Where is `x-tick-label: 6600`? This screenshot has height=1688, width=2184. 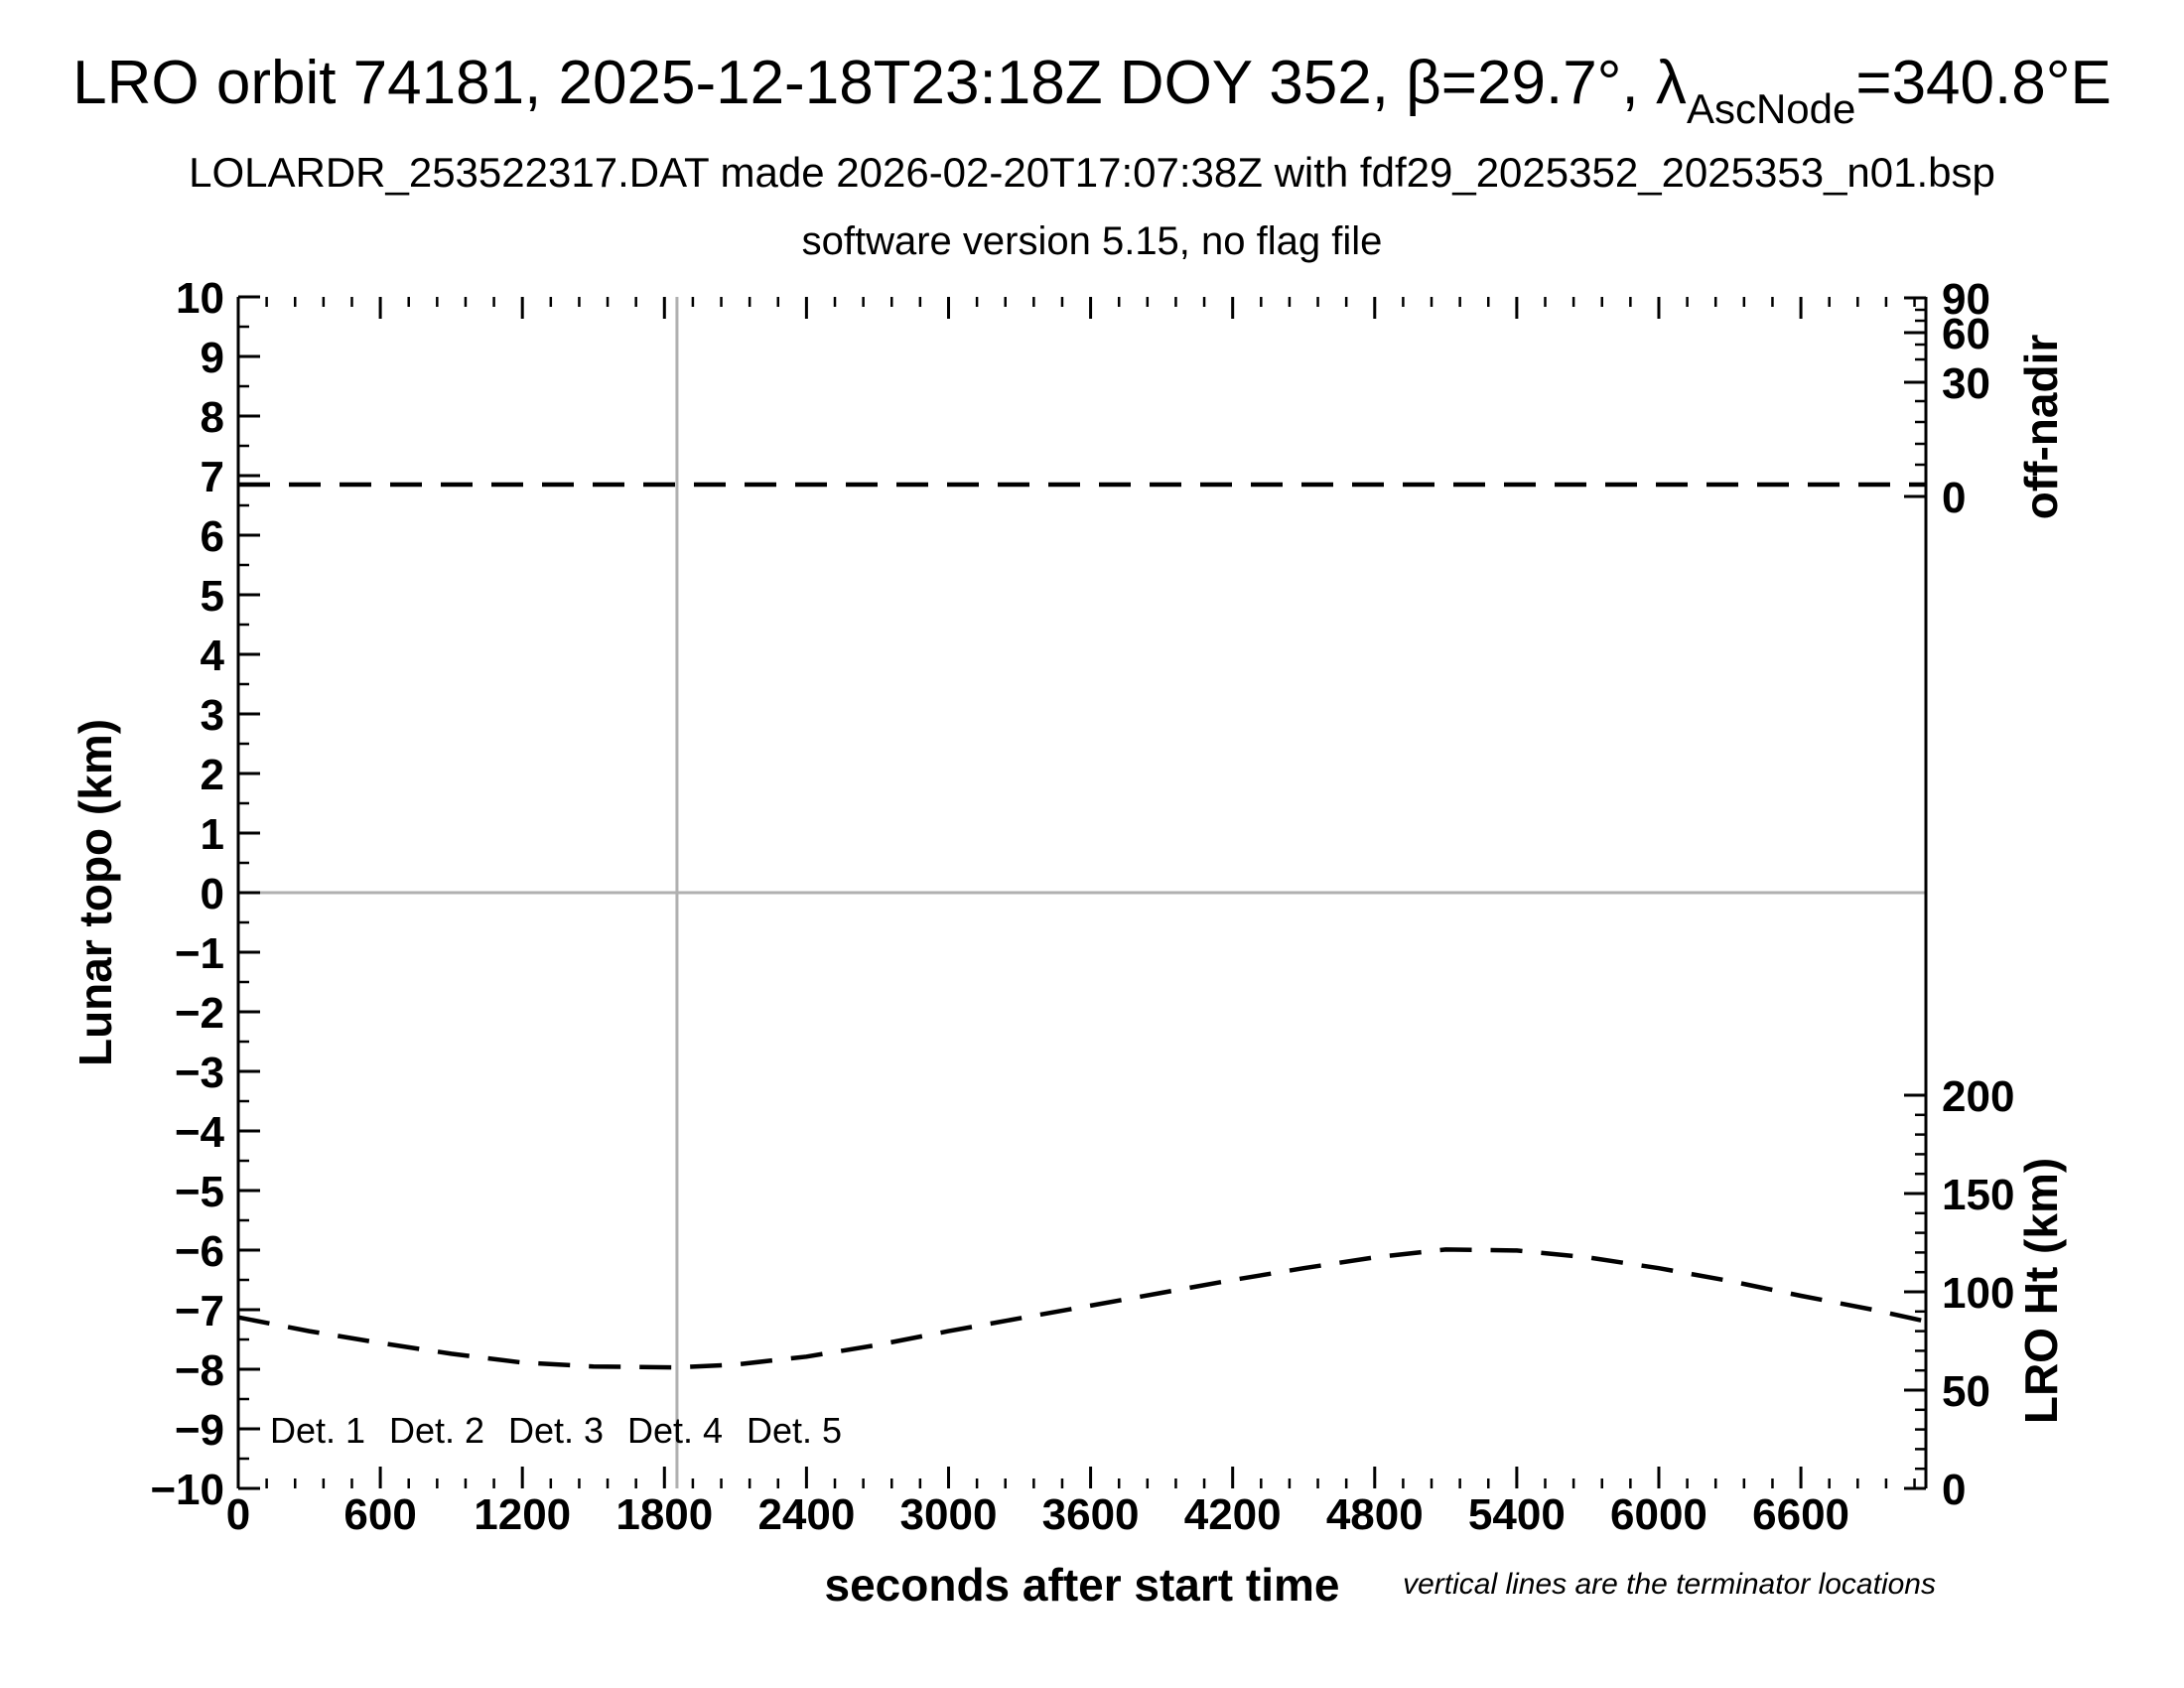
x-tick-label: 6600 is located at coordinates (1800, 1514).